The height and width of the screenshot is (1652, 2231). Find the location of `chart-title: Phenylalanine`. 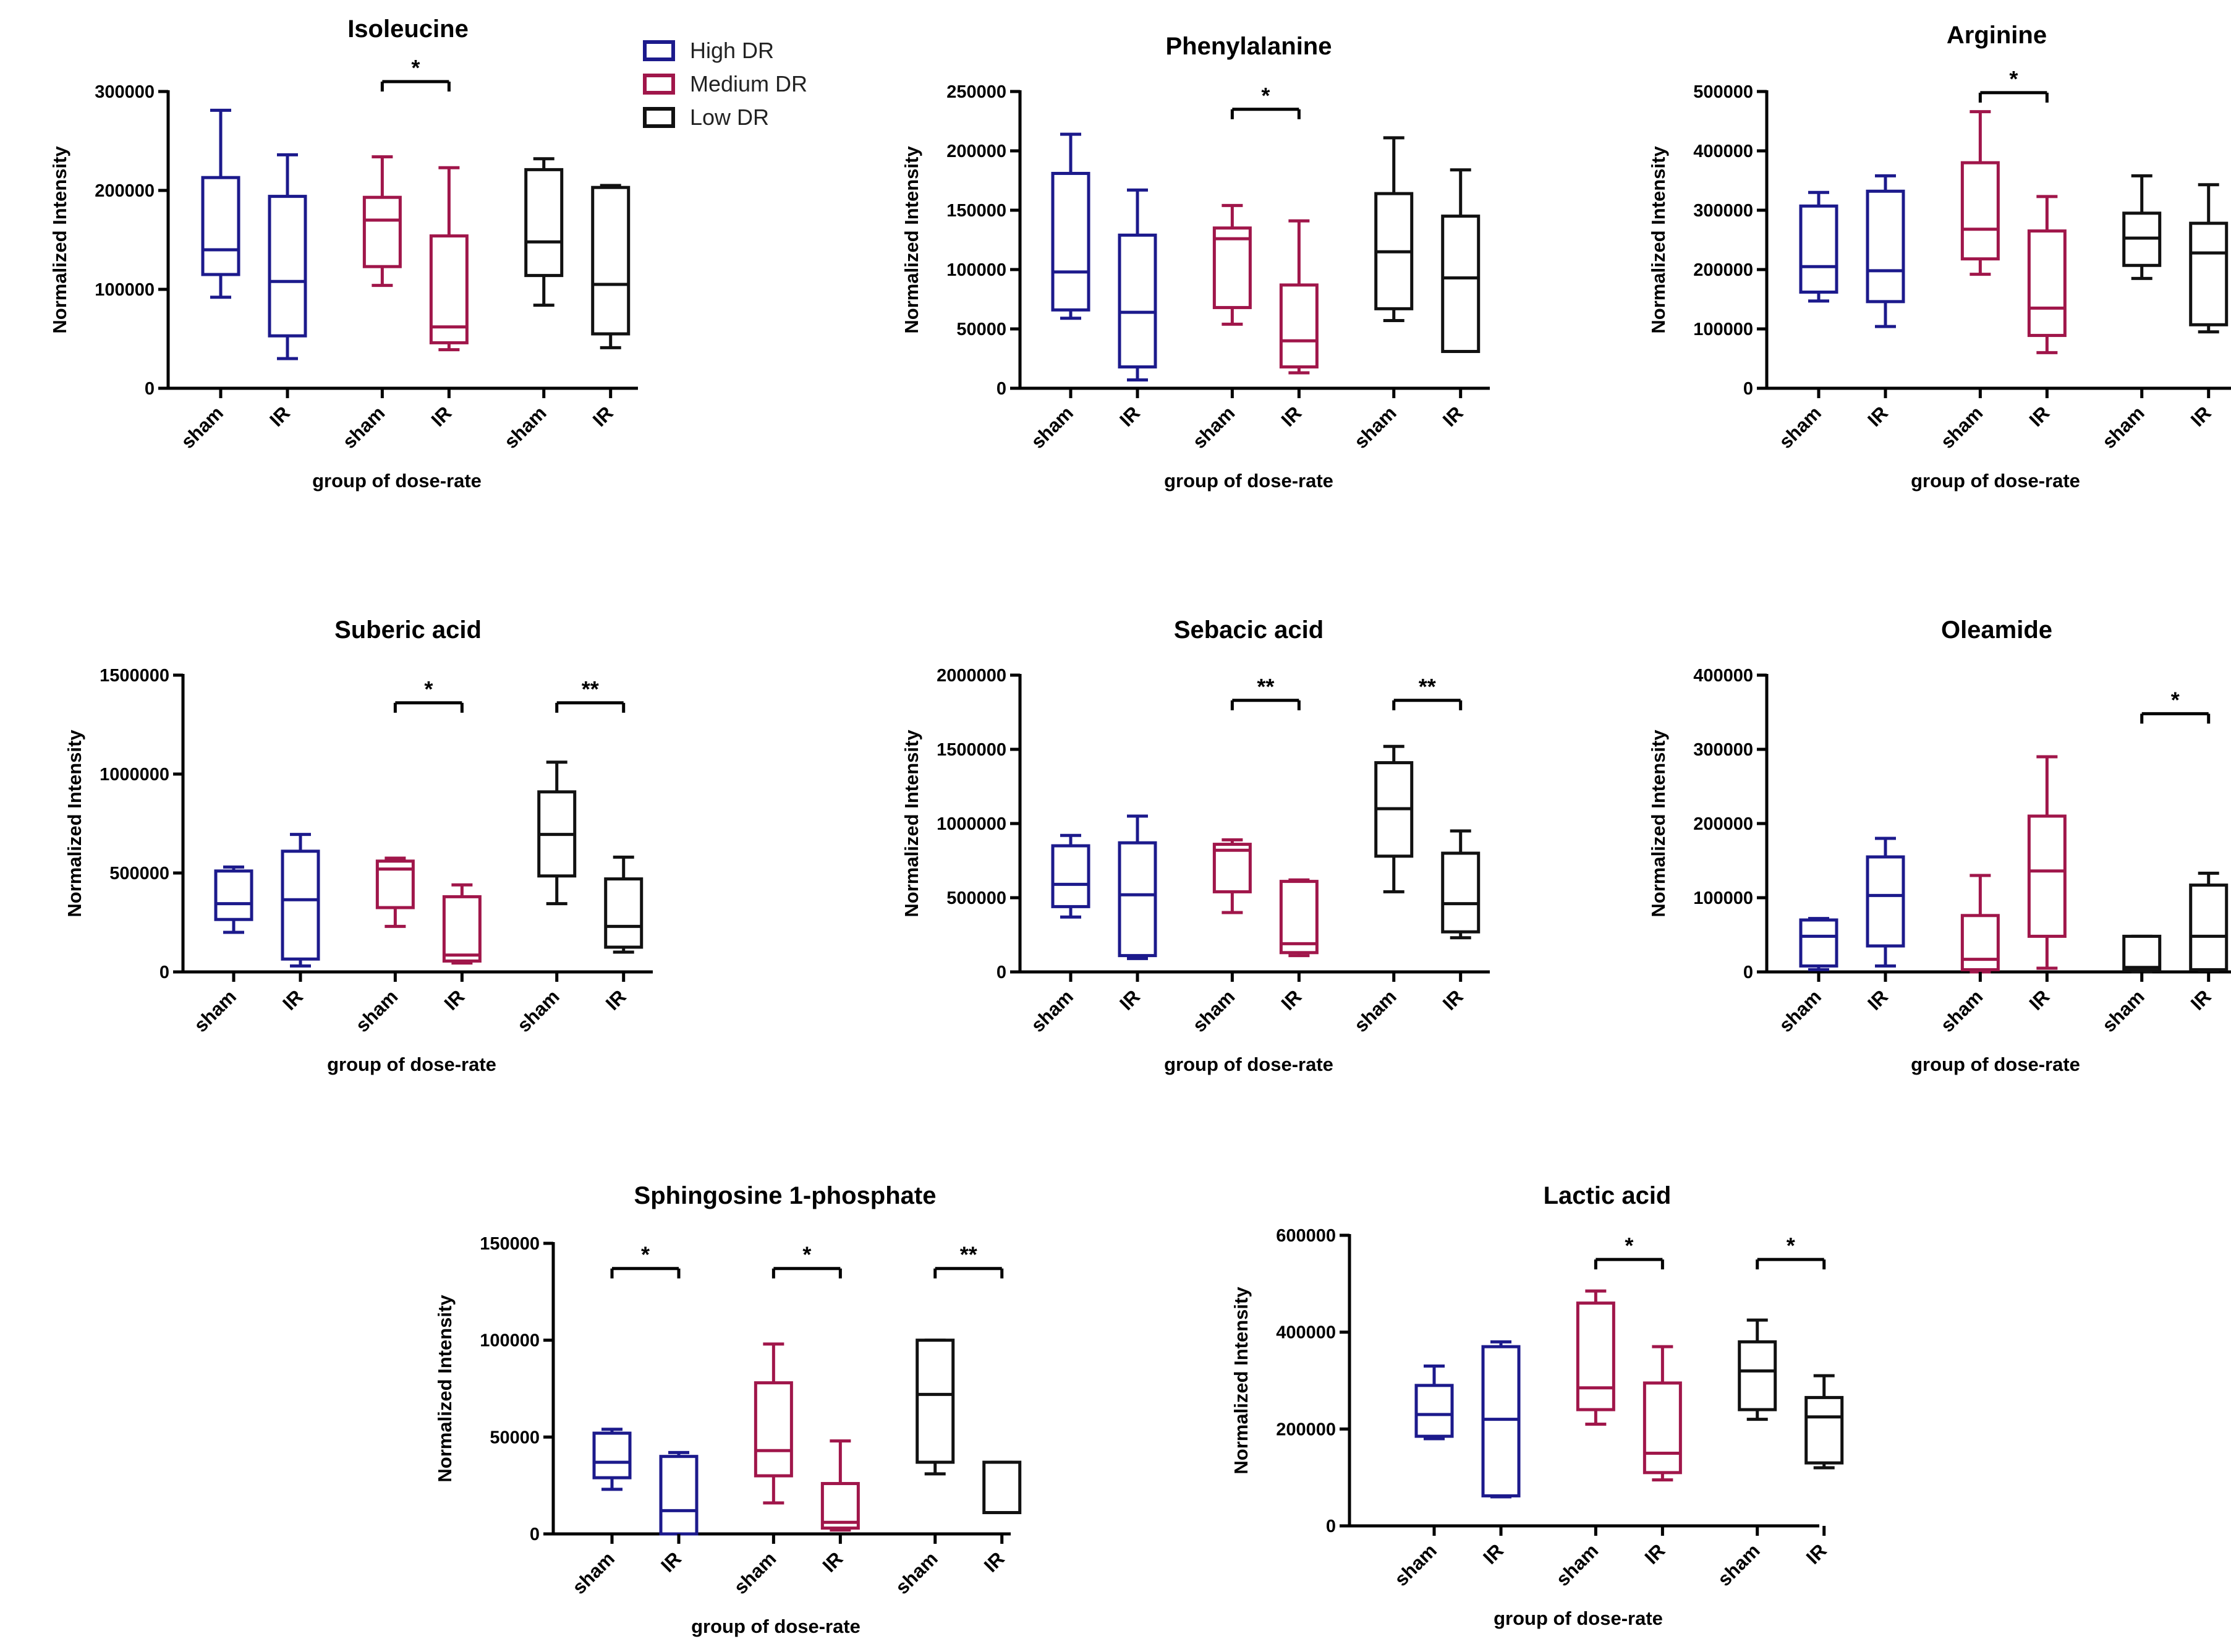

chart-title: Phenylalanine is located at coordinates (1249, 46).